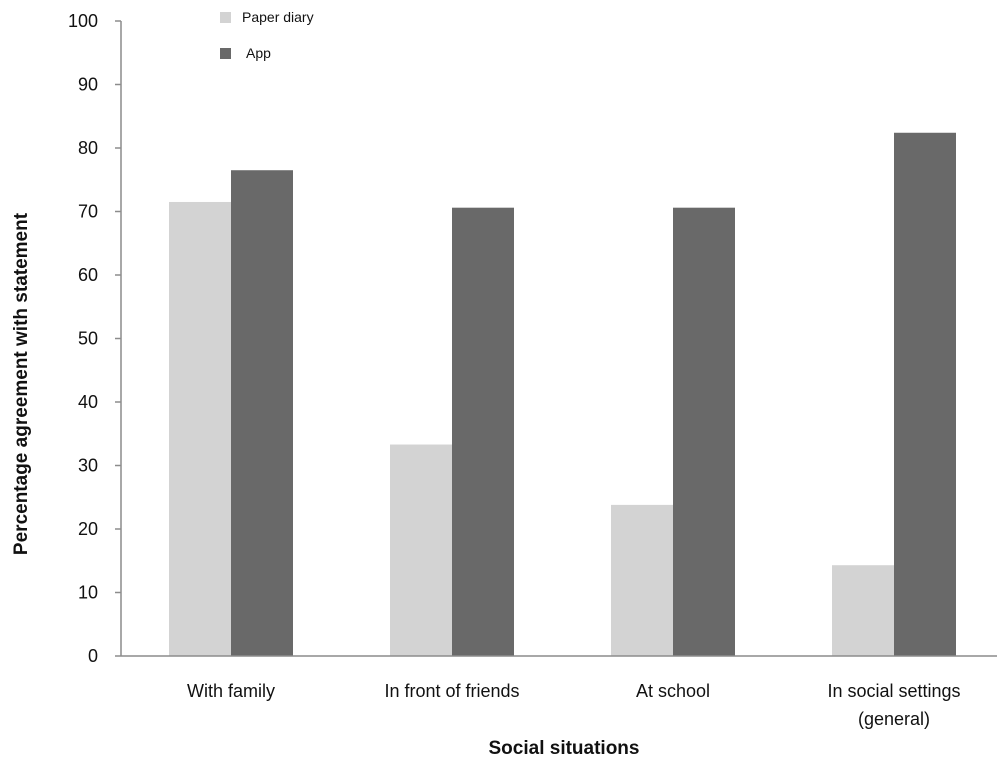  What do you see at coordinates (88, 85) in the screenshot?
I see `y-tick-label: 90` at bounding box center [88, 85].